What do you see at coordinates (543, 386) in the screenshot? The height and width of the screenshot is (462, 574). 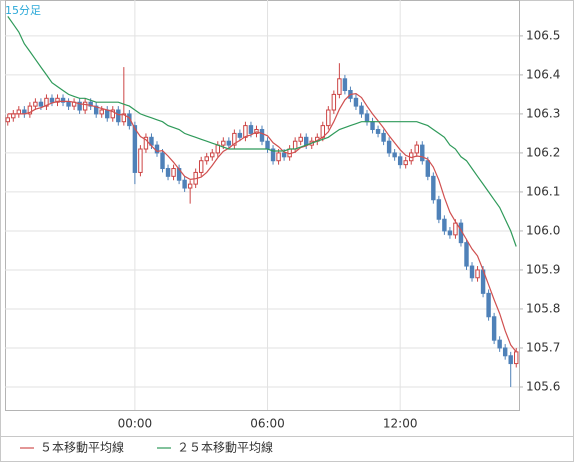 I see `y-tick-label: 105.6` at bounding box center [543, 386].